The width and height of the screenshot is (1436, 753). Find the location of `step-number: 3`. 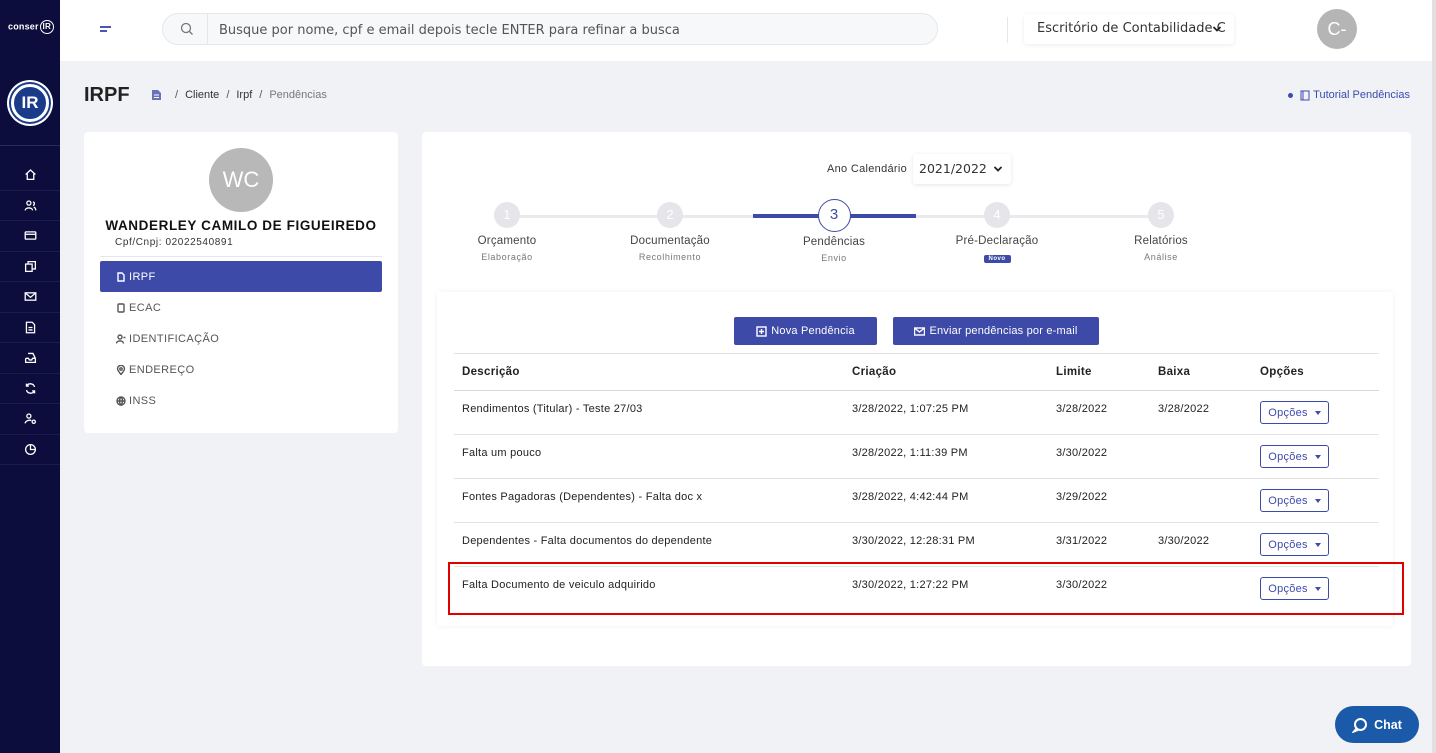

step-number: 3 is located at coordinates (834, 215).